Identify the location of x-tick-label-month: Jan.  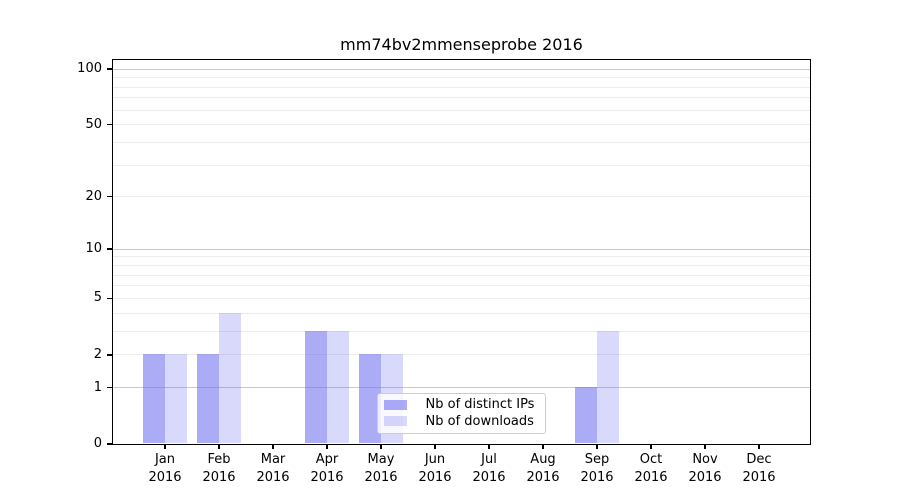
(165, 459).